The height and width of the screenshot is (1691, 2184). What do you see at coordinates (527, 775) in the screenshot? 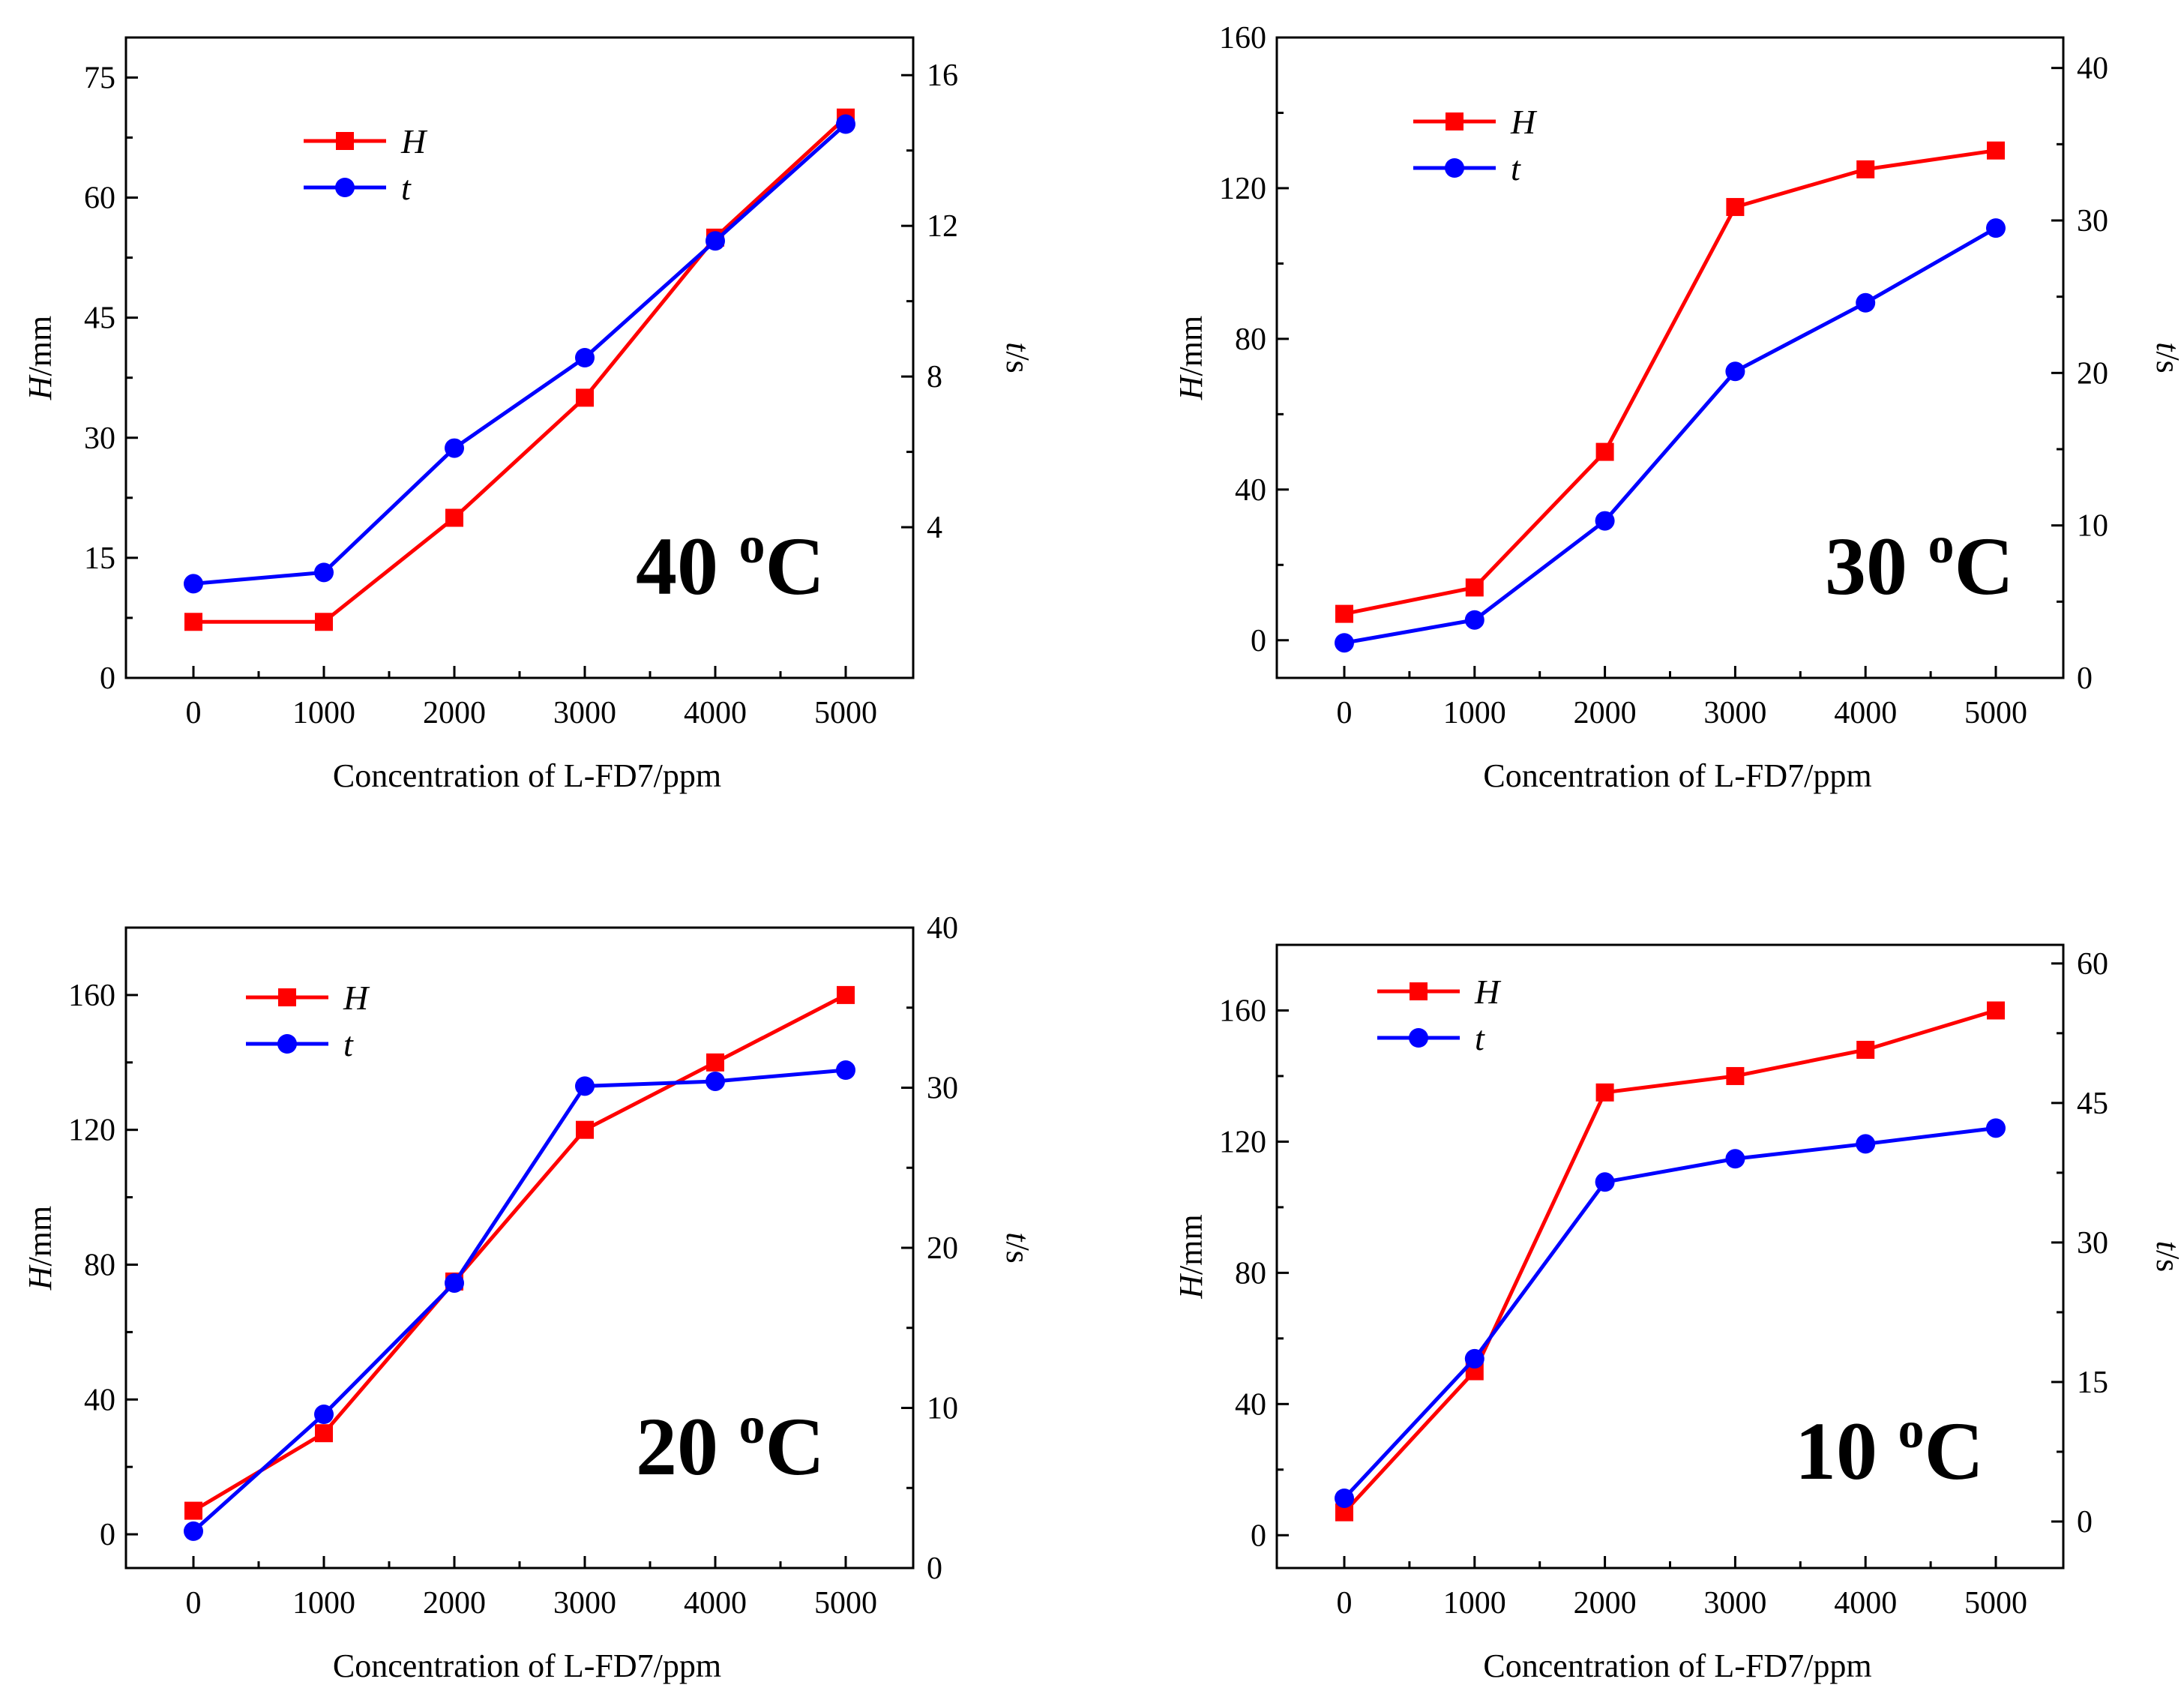
I see `x-axis-title: Concentration of L-FD7/ppm` at bounding box center [527, 775].